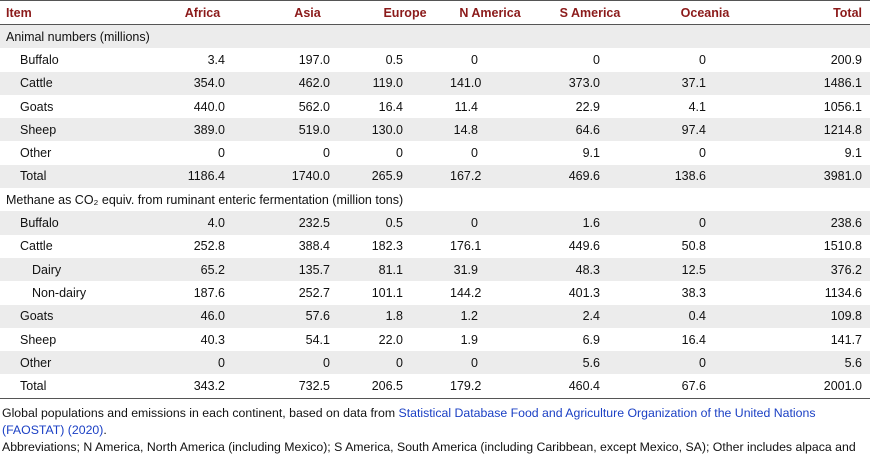 The width and height of the screenshot is (870, 457). What do you see at coordinates (435, 59) in the screenshot?
I see `table-row: Buffalo 3.4 197.0 0.5 0 0 0 200.9` at bounding box center [435, 59].